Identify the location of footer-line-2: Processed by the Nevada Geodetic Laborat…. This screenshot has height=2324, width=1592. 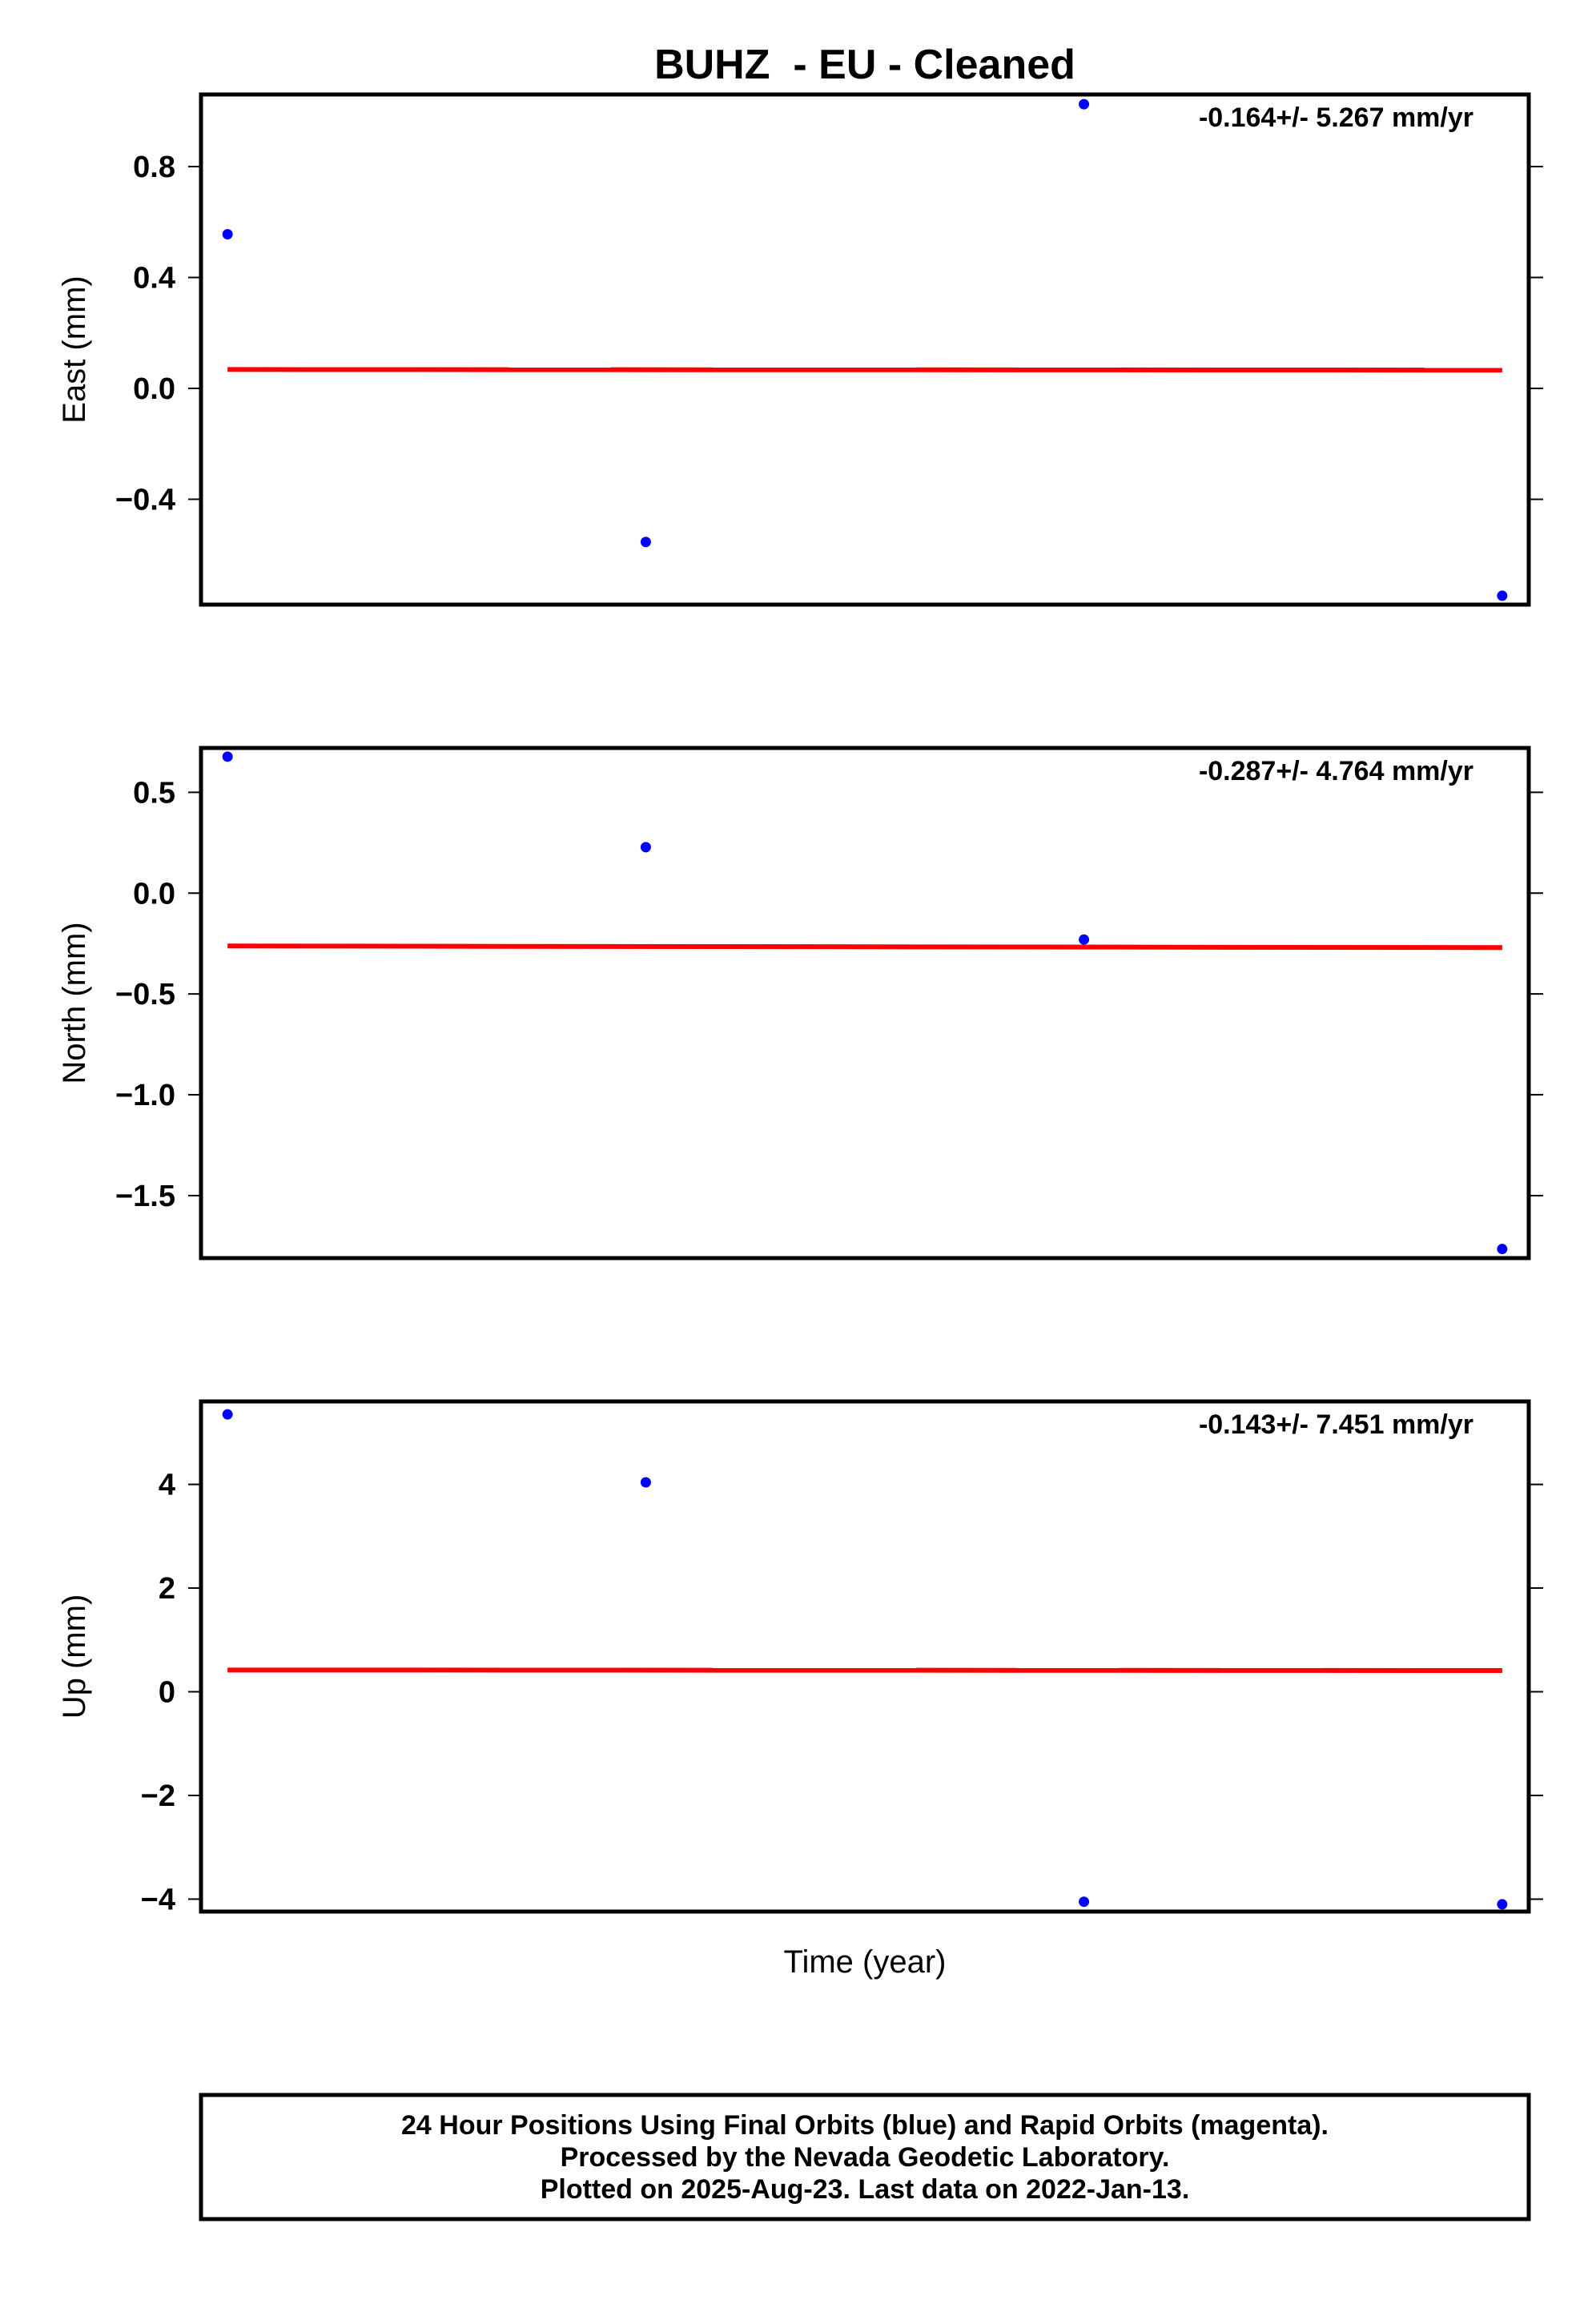
(865, 2157).